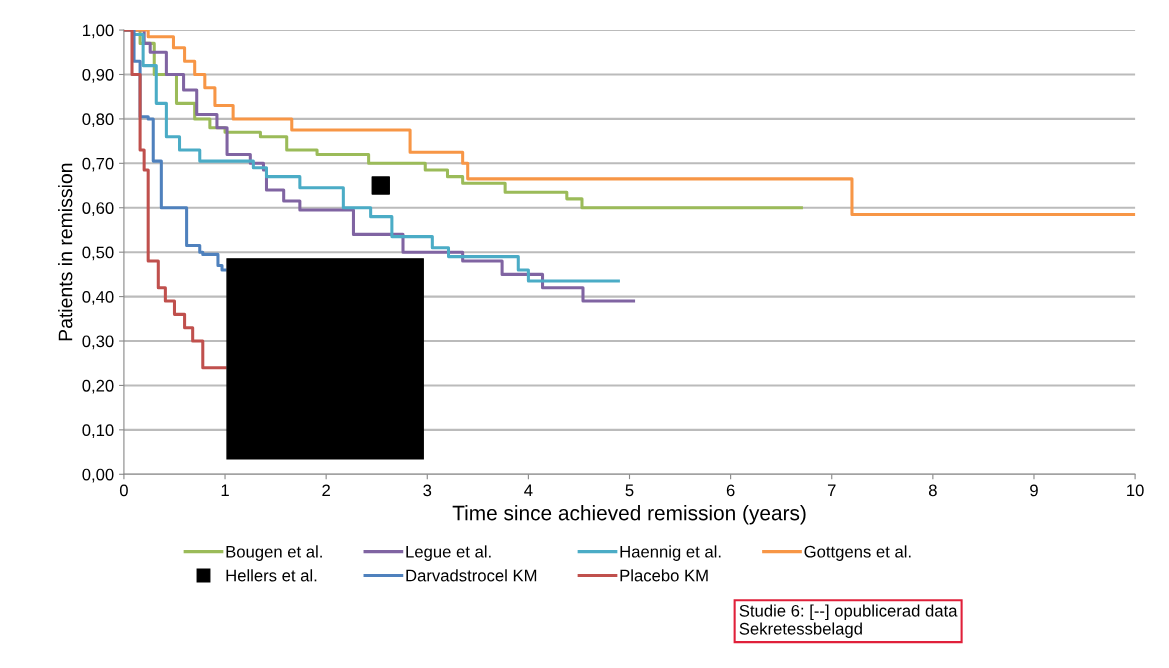 The width and height of the screenshot is (1169, 668). Describe the element at coordinates (98, 253) in the screenshot. I see `y-tick-label: 0,50` at that location.